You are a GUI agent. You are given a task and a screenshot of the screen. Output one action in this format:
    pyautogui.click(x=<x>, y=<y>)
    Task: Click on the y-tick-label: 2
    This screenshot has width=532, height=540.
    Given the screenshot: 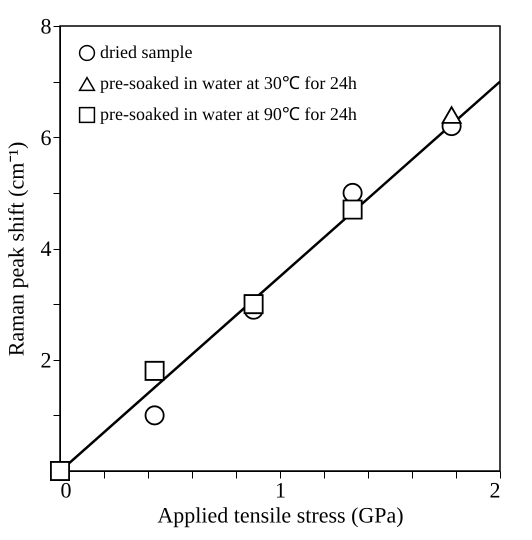 What is the action you would take?
    pyautogui.click(x=46, y=359)
    